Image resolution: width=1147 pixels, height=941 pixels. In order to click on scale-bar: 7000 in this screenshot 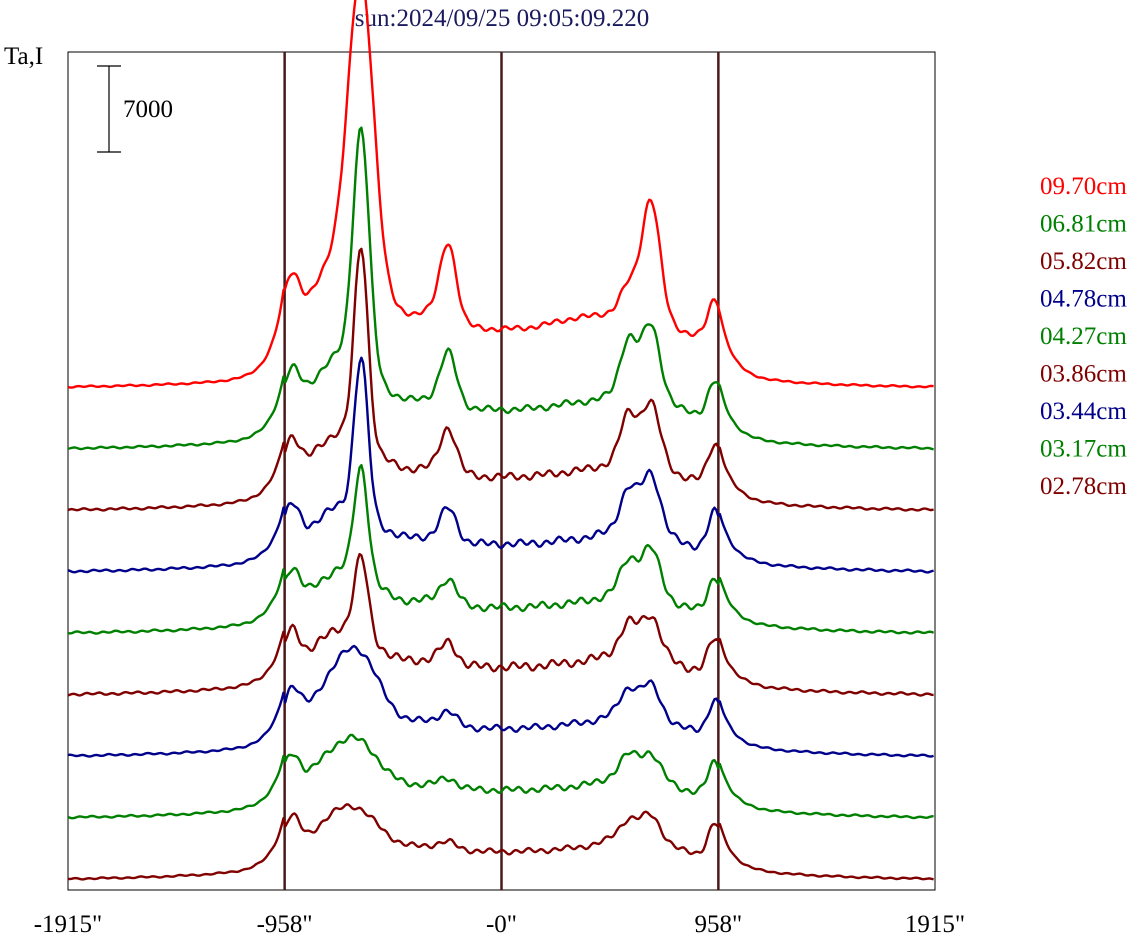, I will do `click(135, 109)`.